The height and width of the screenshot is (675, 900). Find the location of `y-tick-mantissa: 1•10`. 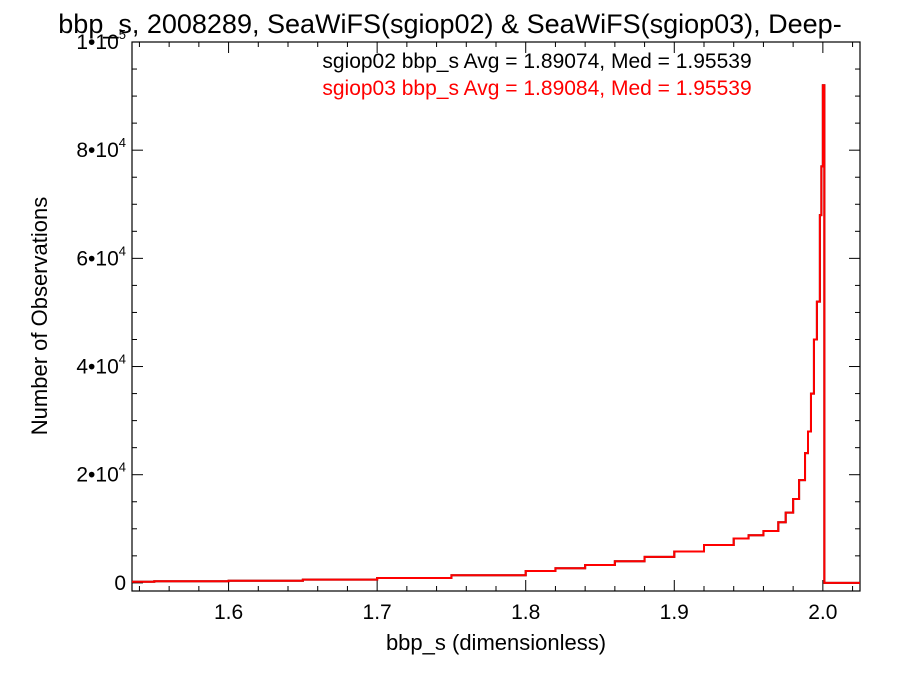

y-tick-mantissa: 1•10 is located at coordinates (97, 42).